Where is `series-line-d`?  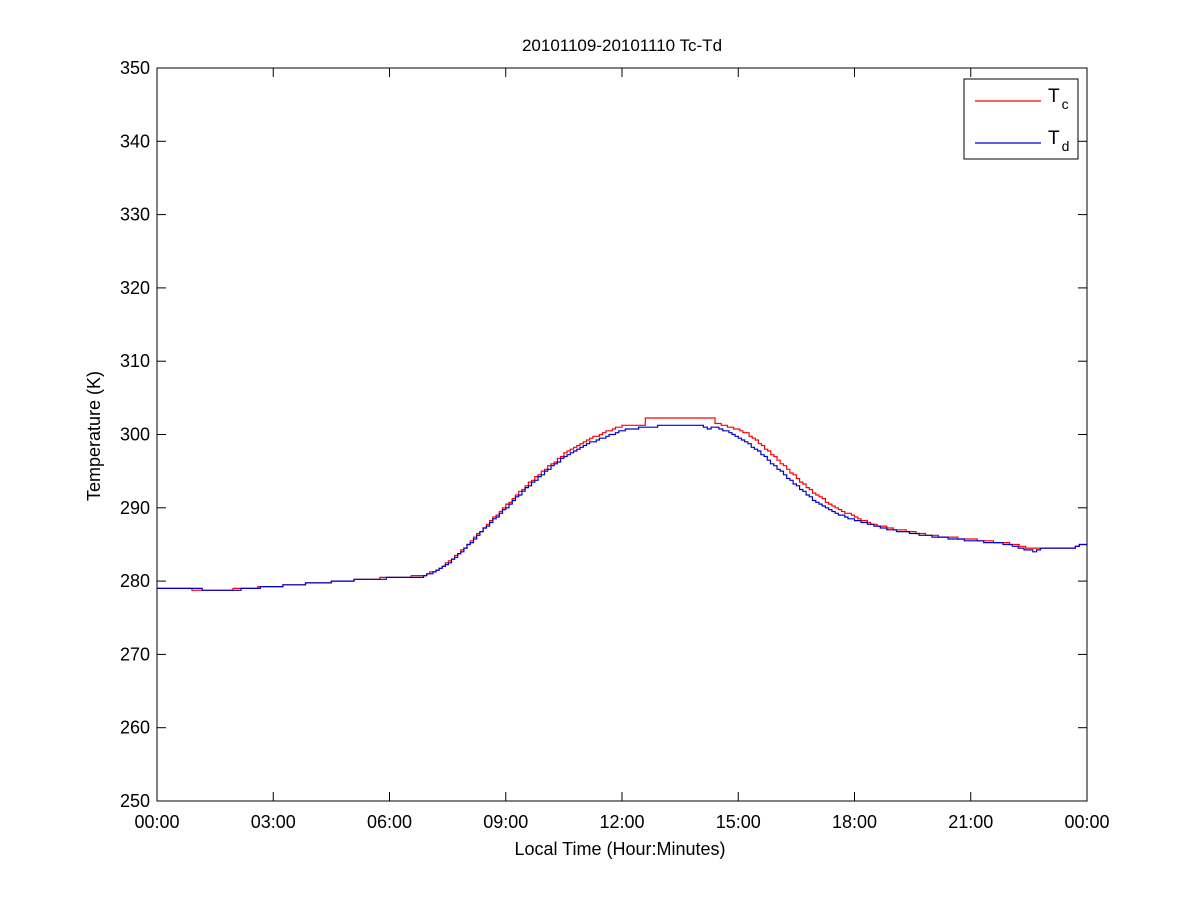 series-line-d is located at coordinates (622, 507).